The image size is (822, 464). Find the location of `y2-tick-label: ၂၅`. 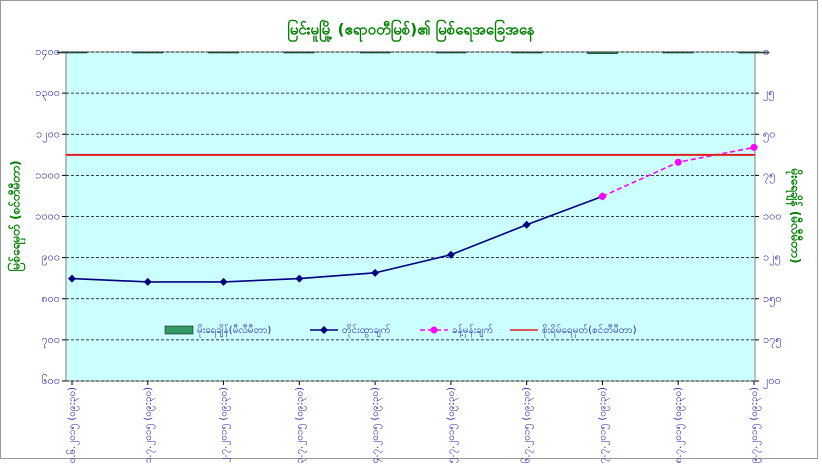

y2-tick-label: ၂၅ is located at coordinates (769, 93).